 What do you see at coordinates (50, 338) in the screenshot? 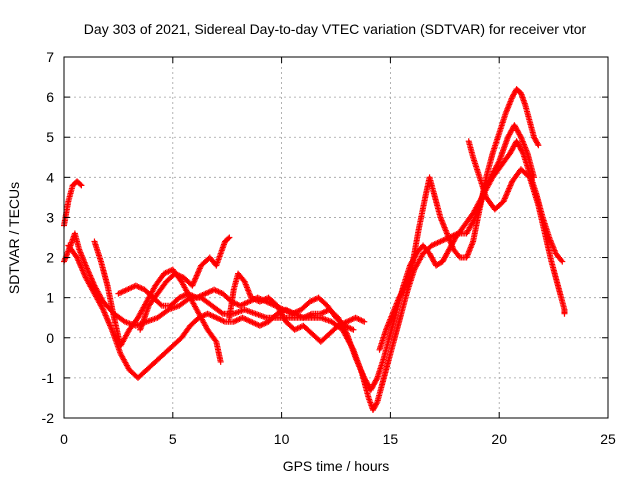
I see `y-tick-label: 0` at bounding box center [50, 338].